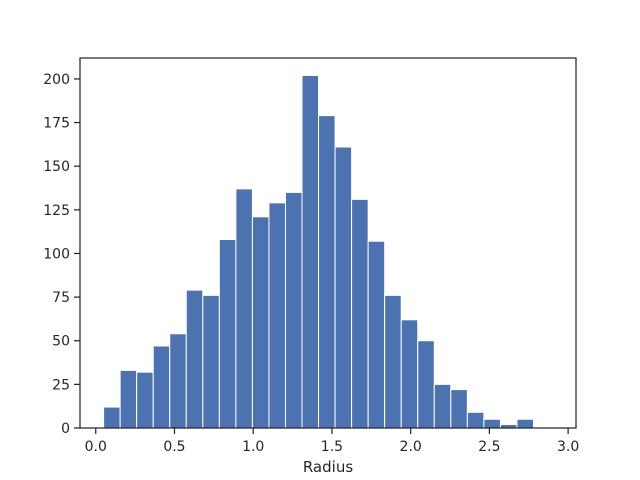 Image resolution: width=640 pixels, height=480 pixels. Describe the element at coordinates (56, 211) in the screenshot. I see `y-tick-label: 125` at that location.